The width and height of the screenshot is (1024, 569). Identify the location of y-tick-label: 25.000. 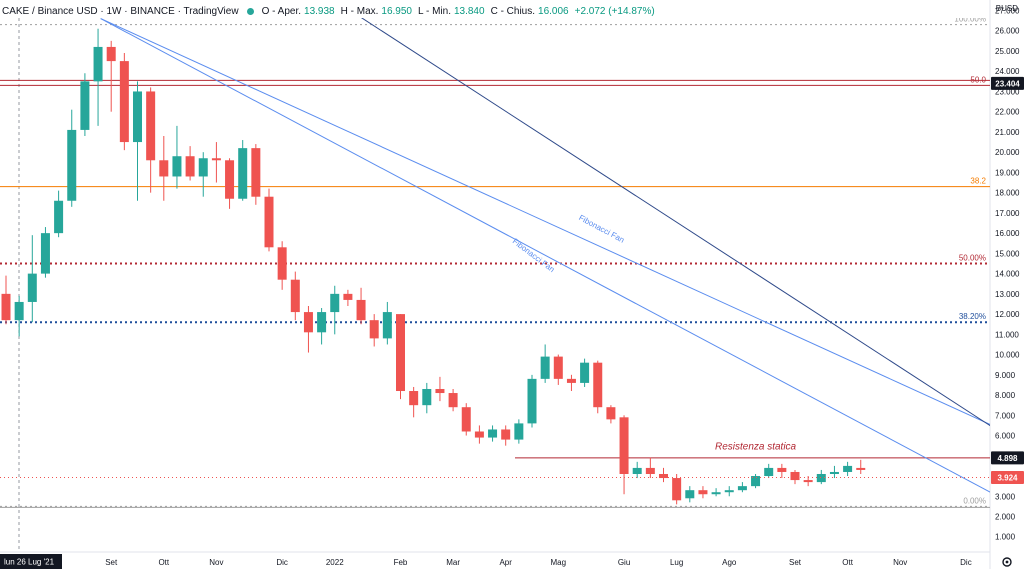
(1007, 51).